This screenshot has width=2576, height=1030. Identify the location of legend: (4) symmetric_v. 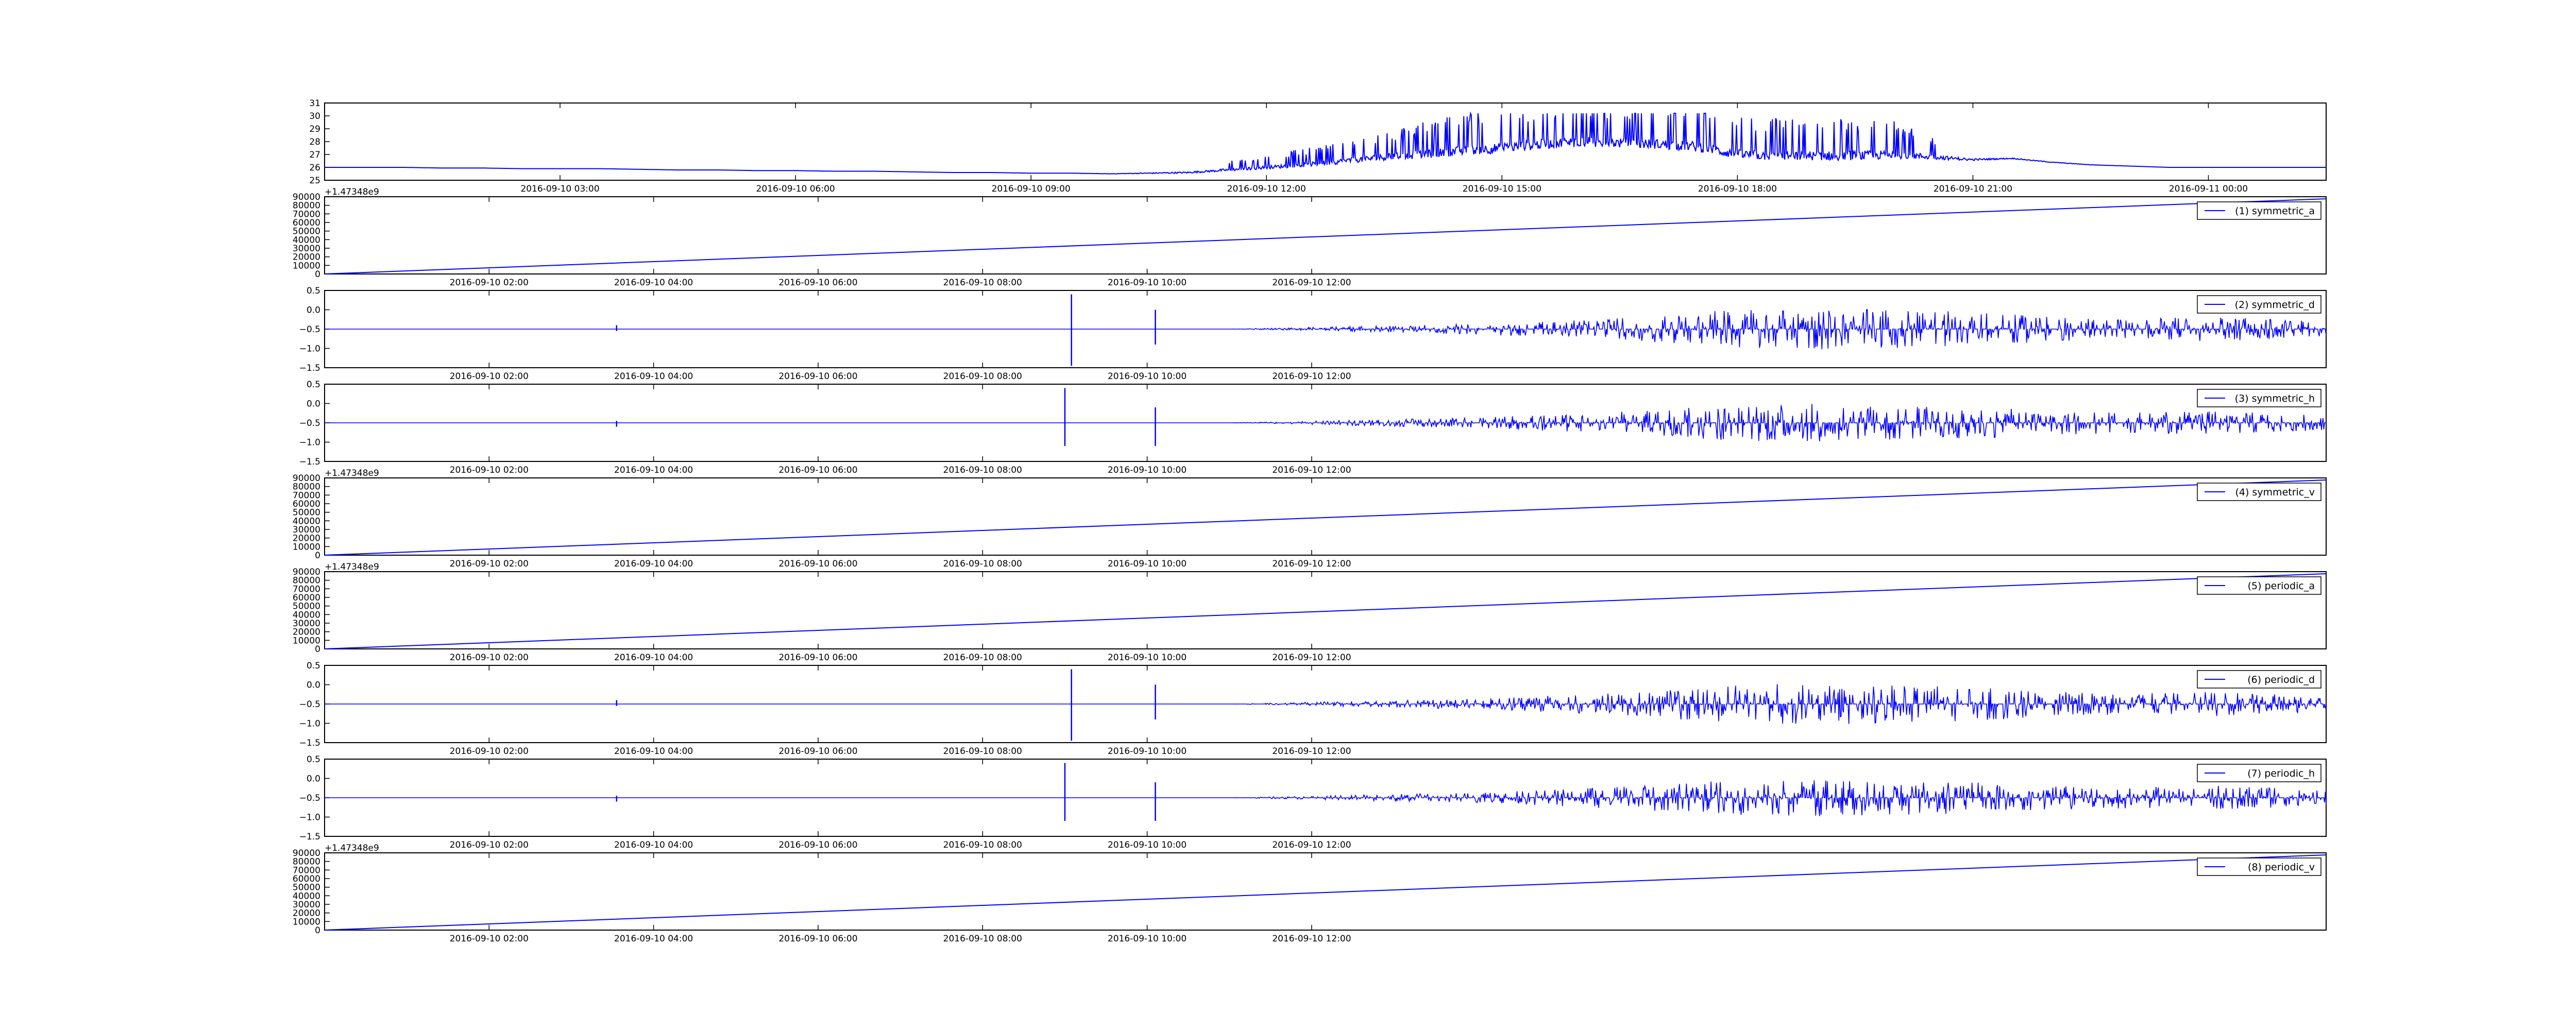
(2259, 492).